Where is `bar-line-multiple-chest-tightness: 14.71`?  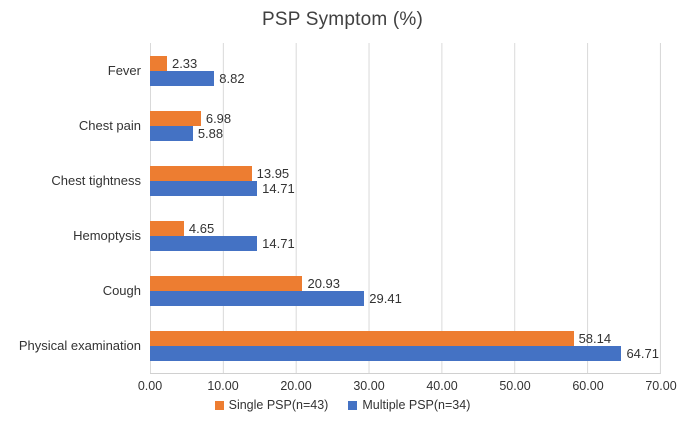
bar-line-multiple-chest-tightness: 14.71 is located at coordinates (405, 188).